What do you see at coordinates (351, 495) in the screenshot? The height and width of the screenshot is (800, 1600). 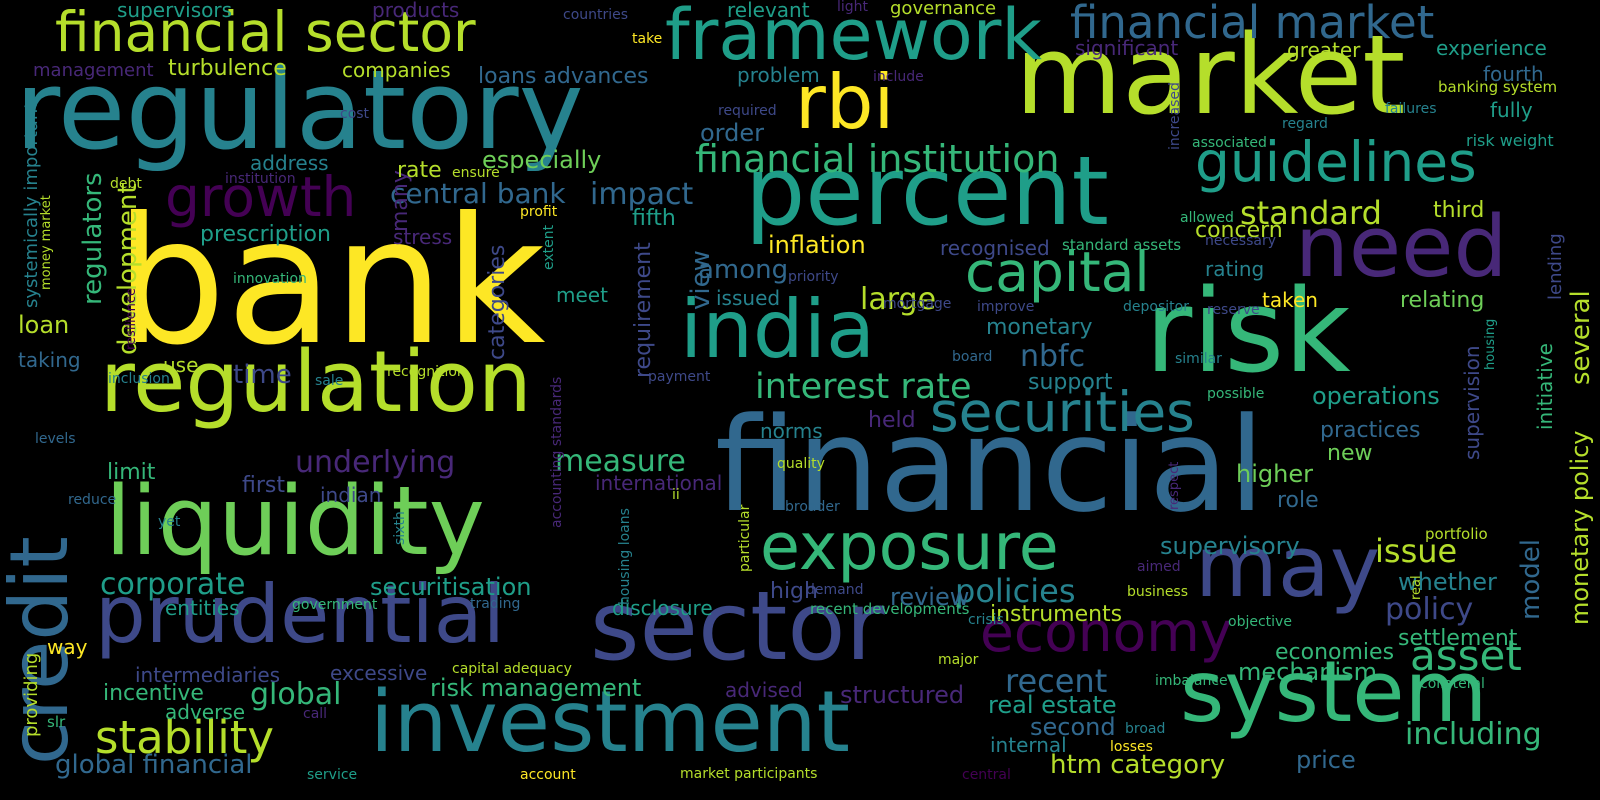 I see `word-indian: indian` at bounding box center [351, 495].